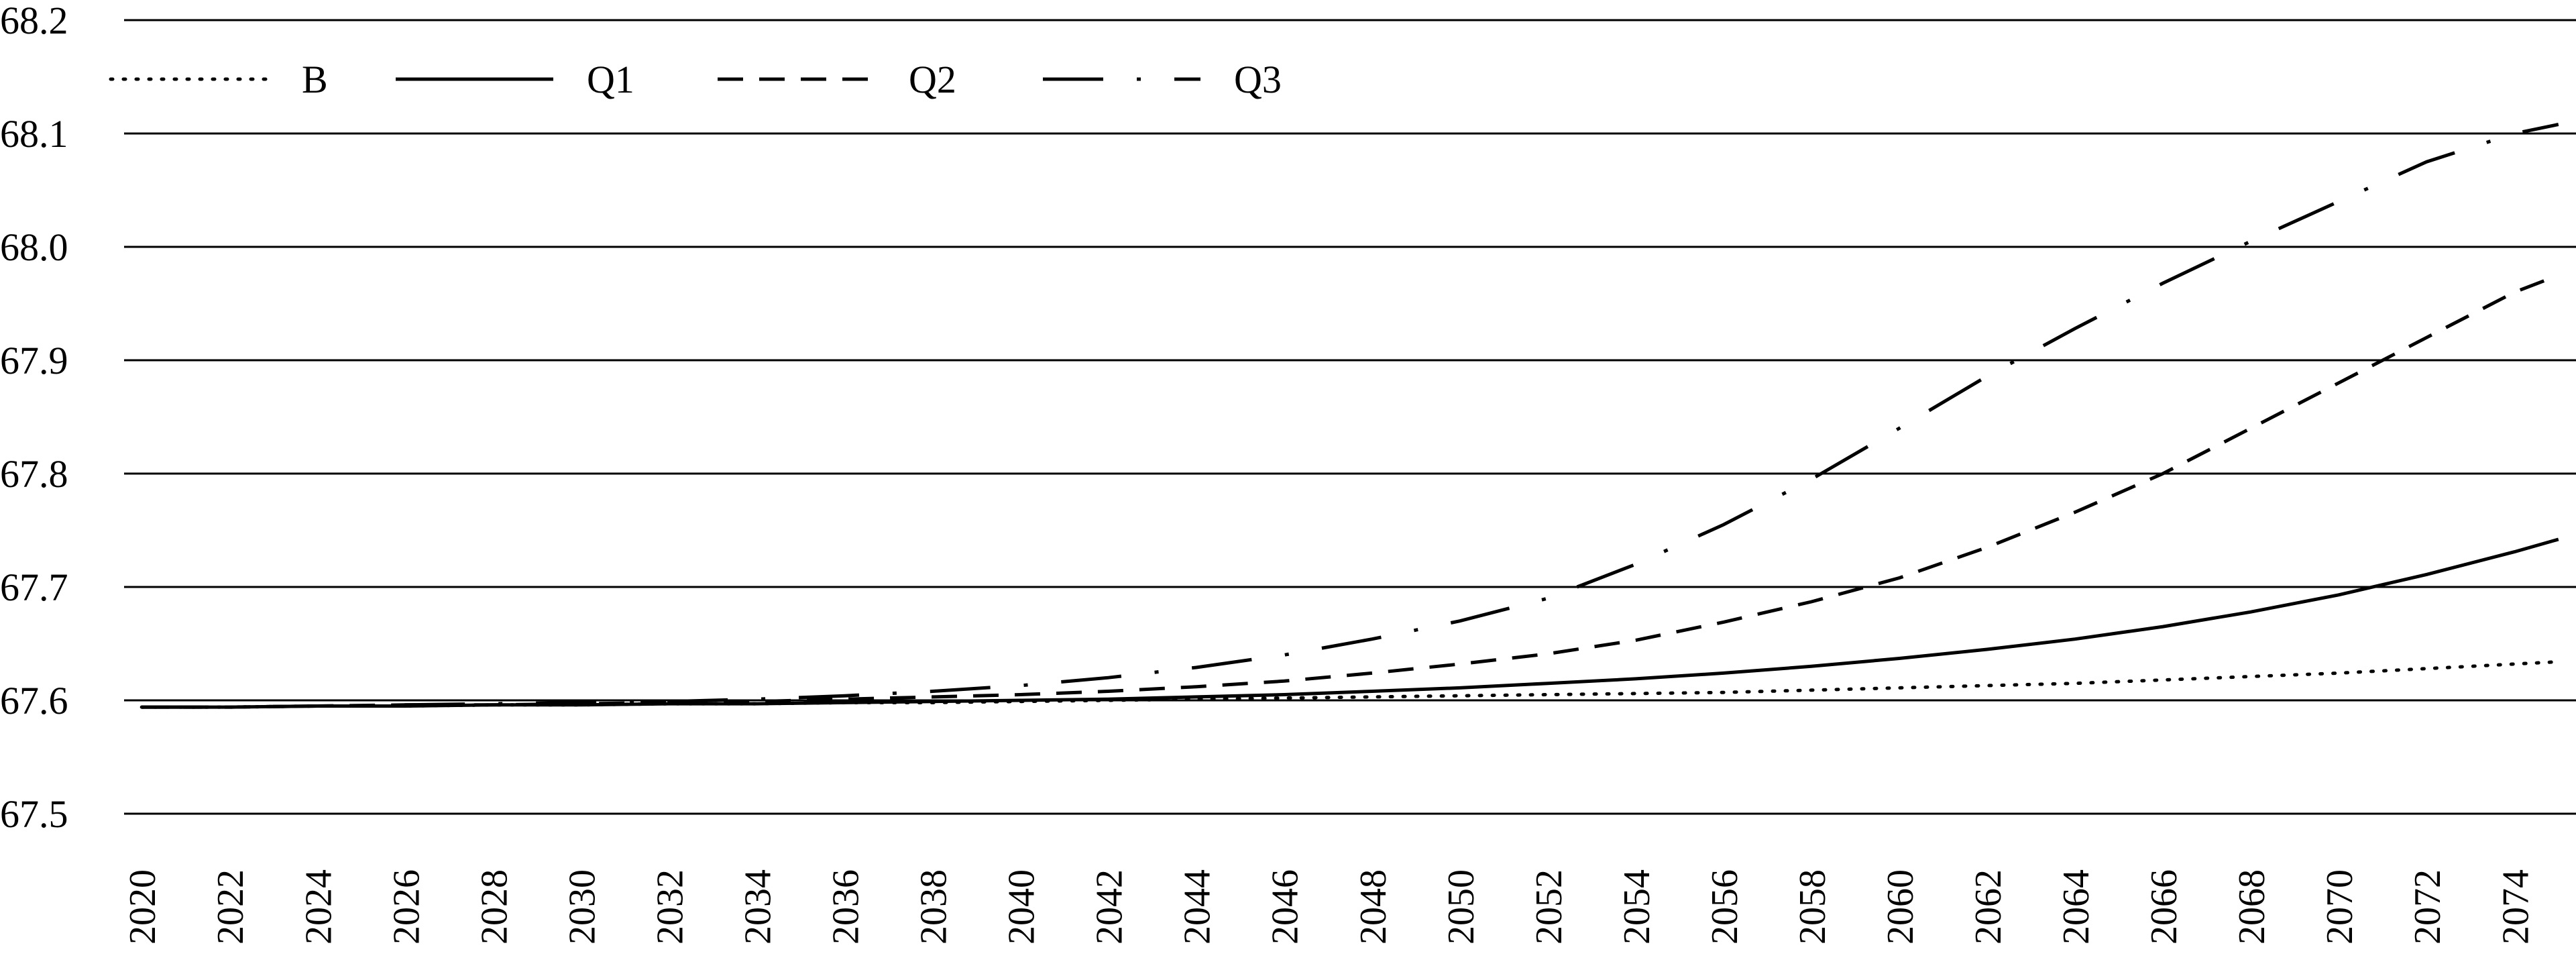  What do you see at coordinates (695, 79) in the screenshot?
I see `legend: B Q1 Q2 Q3` at bounding box center [695, 79].